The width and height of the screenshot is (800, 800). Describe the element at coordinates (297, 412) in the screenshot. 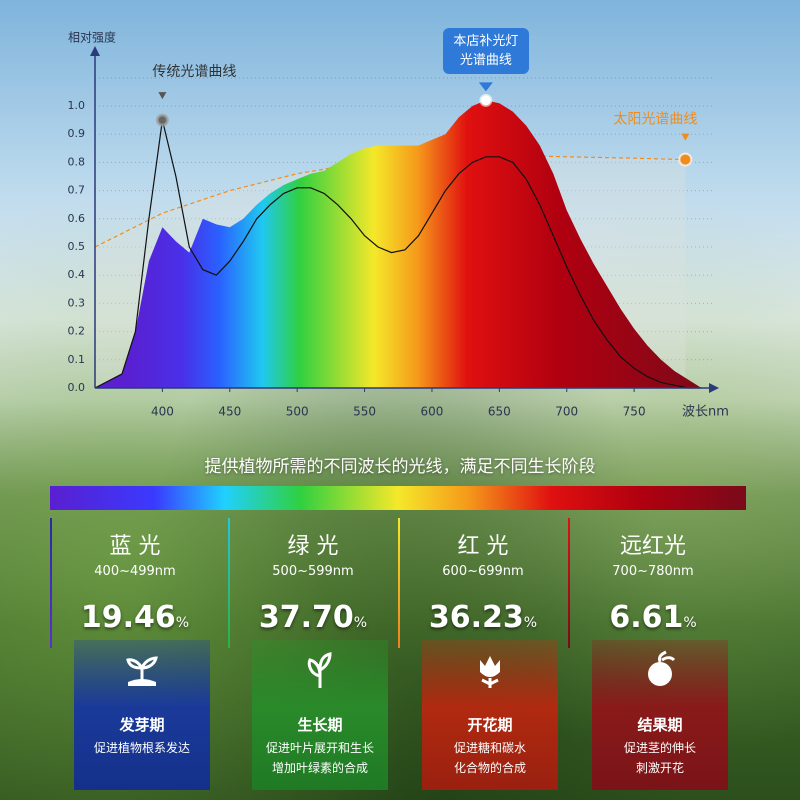

I see `x-tick-label: 500` at that location.